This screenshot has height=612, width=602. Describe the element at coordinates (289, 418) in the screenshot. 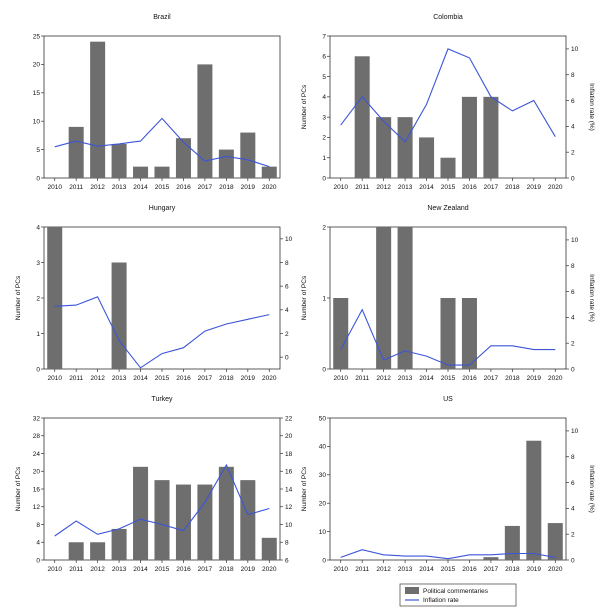

I see `y2-tick-label: 22` at that location.